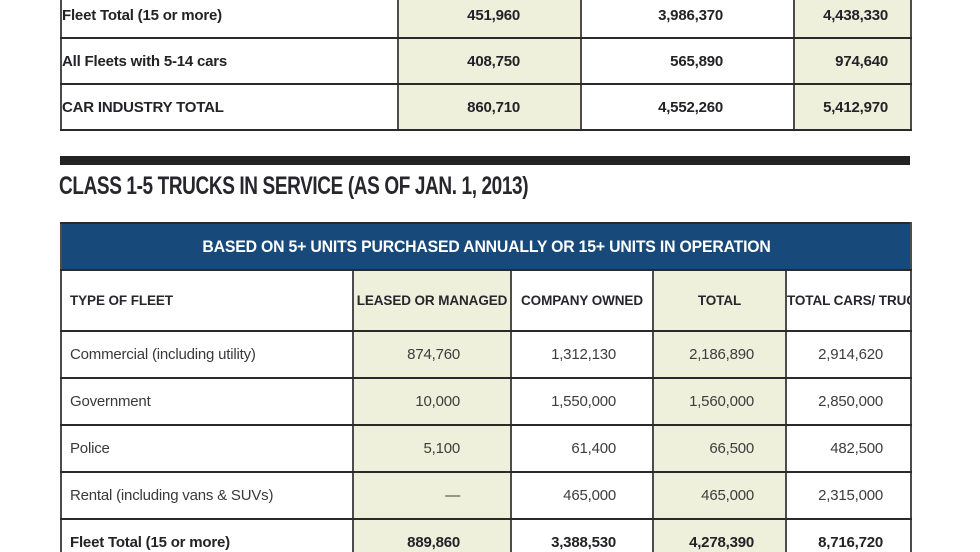 The image size is (980, 552). What do you see at coordinates (848, 354) in the screenshot?
I see `value-cell: 2,914,620` at bounding box center [848, 354].